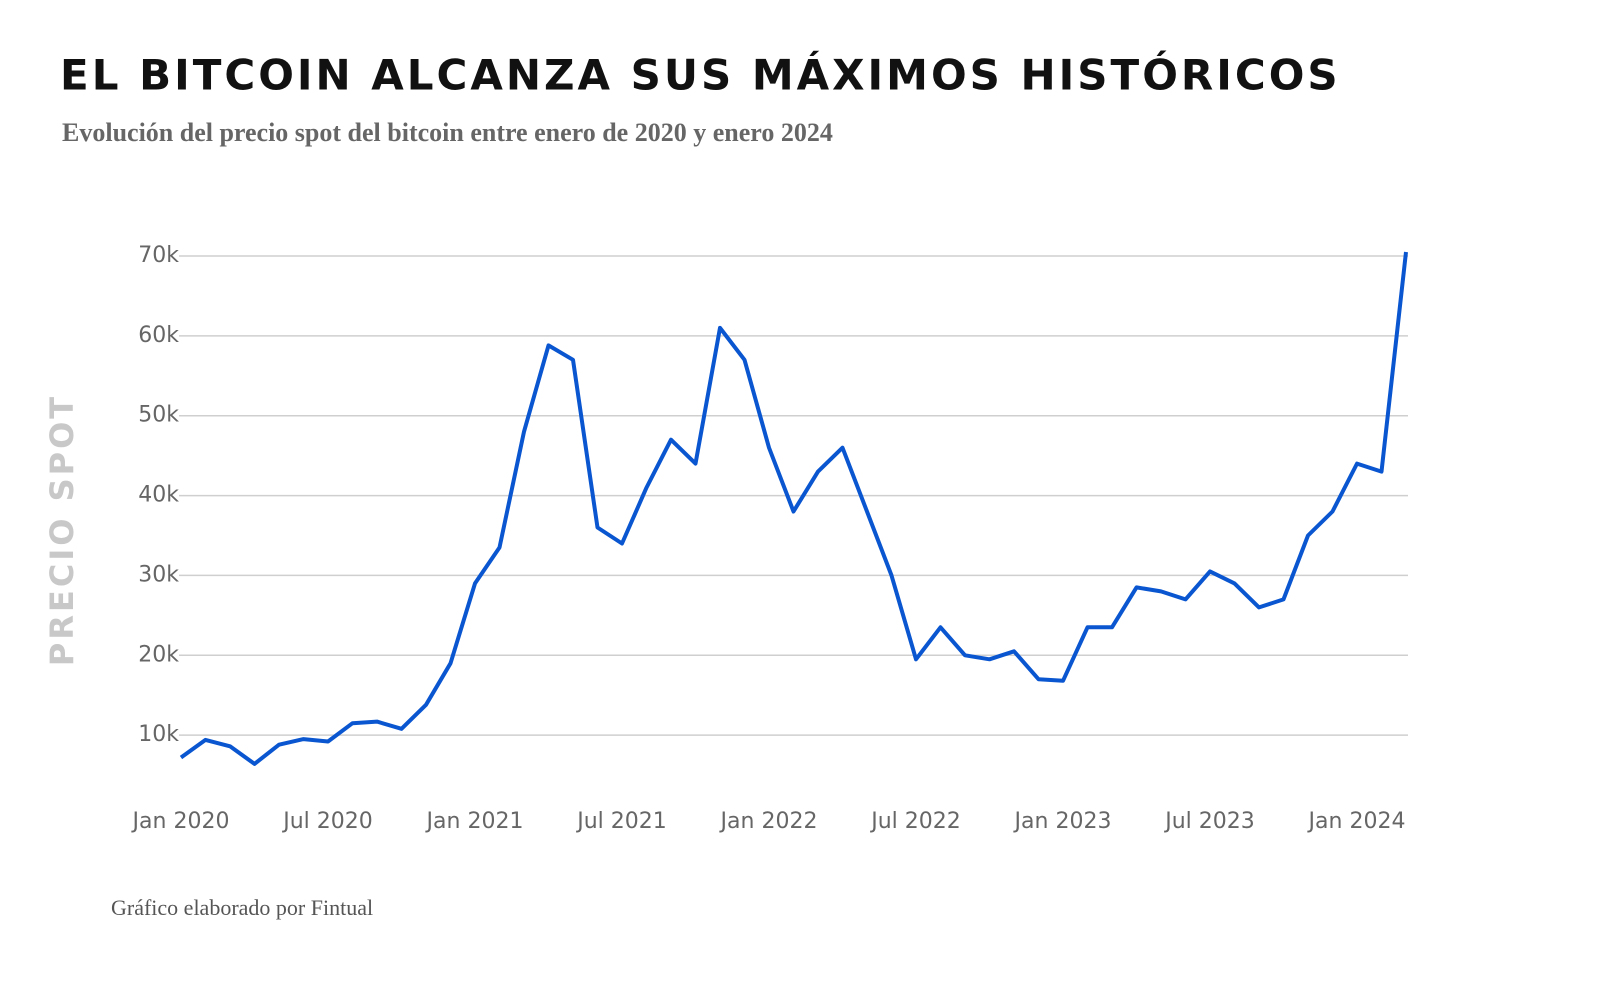 Image resolution: width=1600 pixels, height=1000 pixels. Describe the element at coordinates (1062, 821) in the screenshot. I see `x-tick-label: Jan 2023` at that location.